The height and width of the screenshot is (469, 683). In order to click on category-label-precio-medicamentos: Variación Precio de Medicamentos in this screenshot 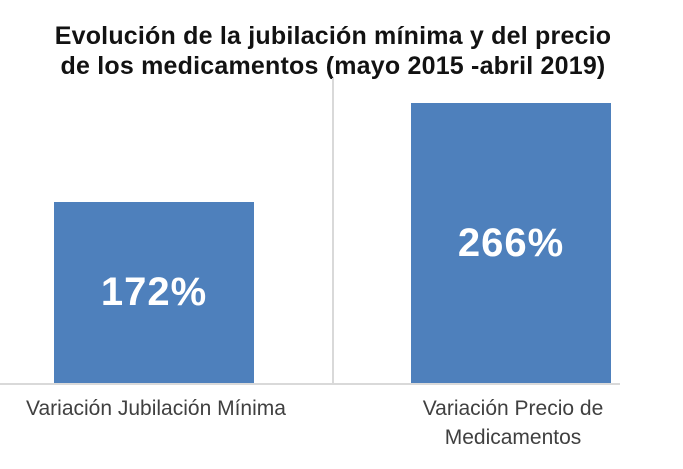, I will do `click(513, 423)`.